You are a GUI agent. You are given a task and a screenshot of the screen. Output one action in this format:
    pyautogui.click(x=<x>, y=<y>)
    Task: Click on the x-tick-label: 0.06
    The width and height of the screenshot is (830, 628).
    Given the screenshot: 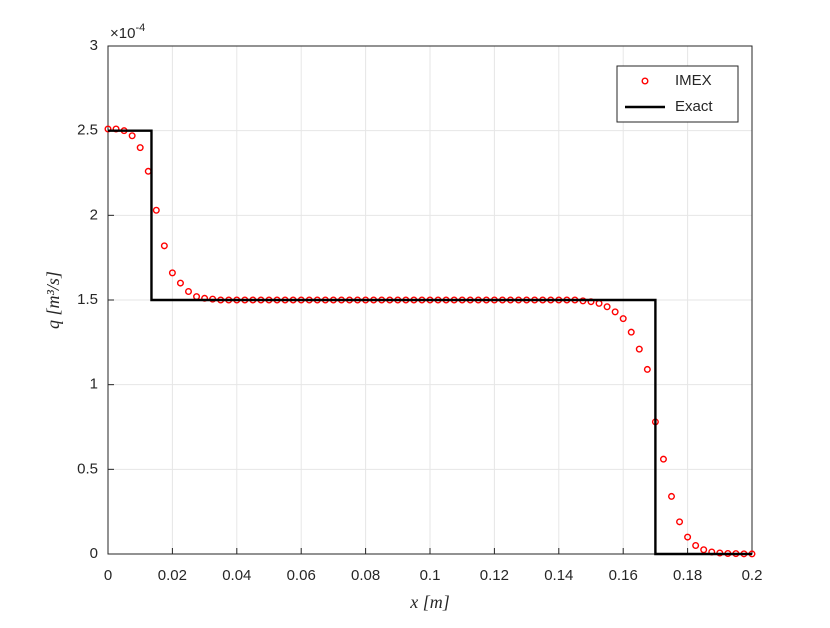 What is the action you would take?
    pyautogui.click(x=301, y=575)
    